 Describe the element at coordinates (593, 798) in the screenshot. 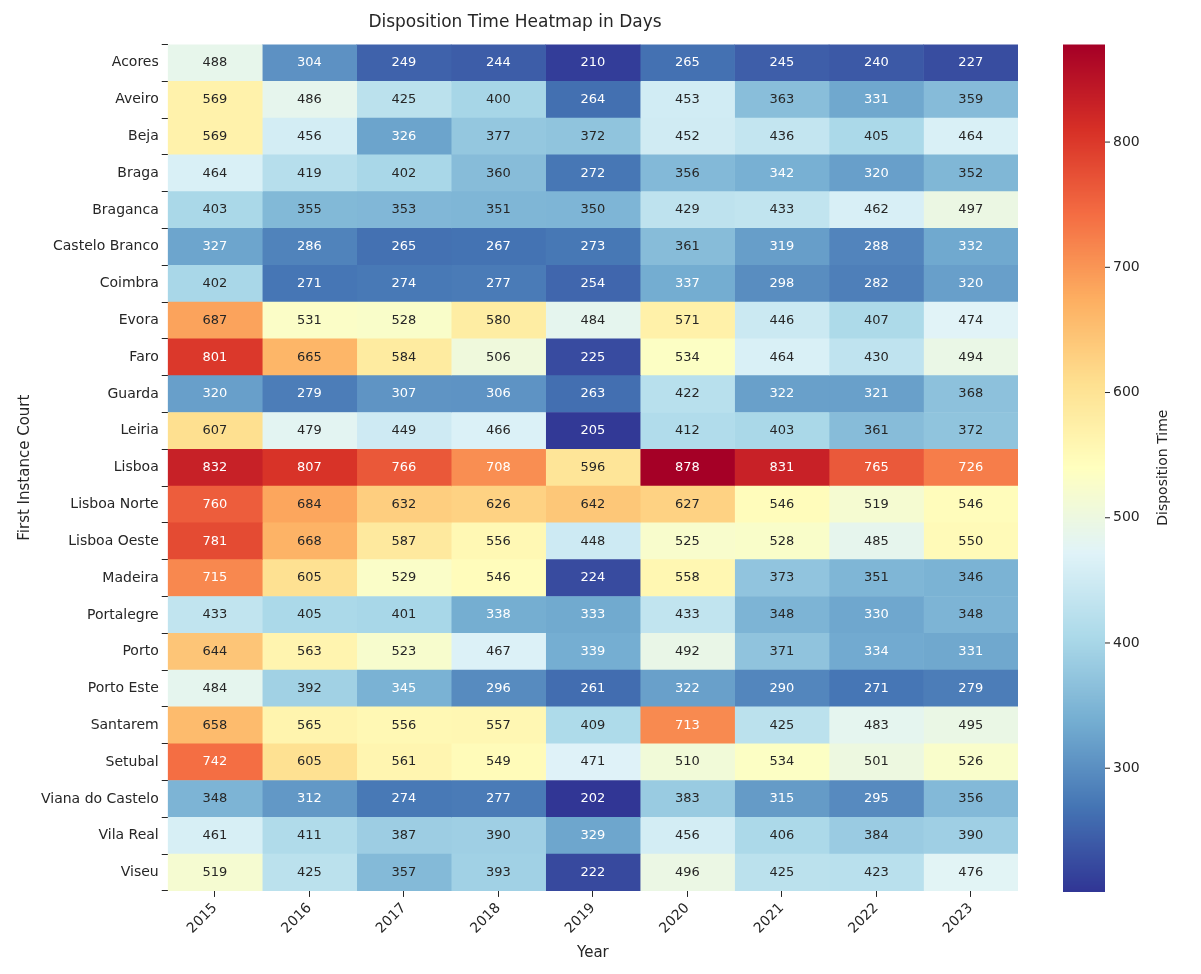

I see `data-label: 202` at that location.